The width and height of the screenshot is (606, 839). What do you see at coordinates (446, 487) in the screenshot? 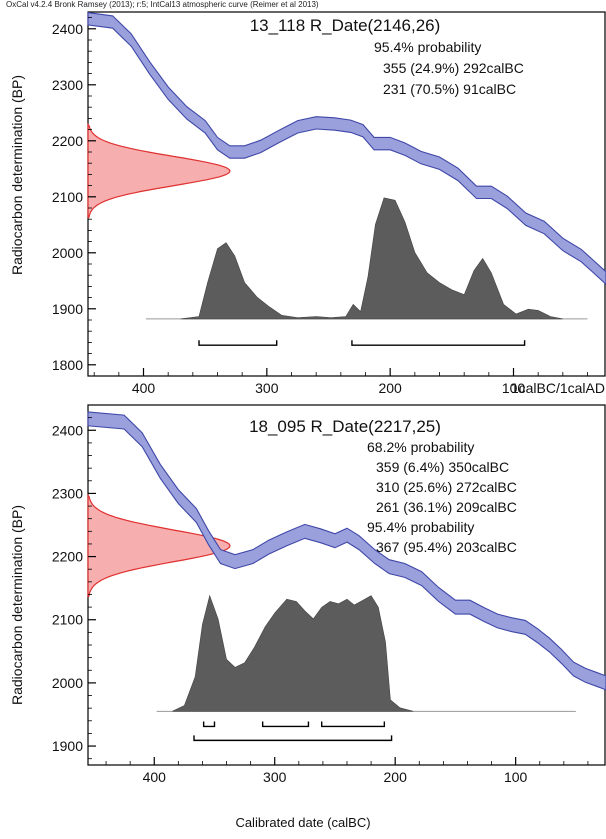
I see `range-annotation: 310 (25.6%) 272calBC` at bounding box center [446, 487].